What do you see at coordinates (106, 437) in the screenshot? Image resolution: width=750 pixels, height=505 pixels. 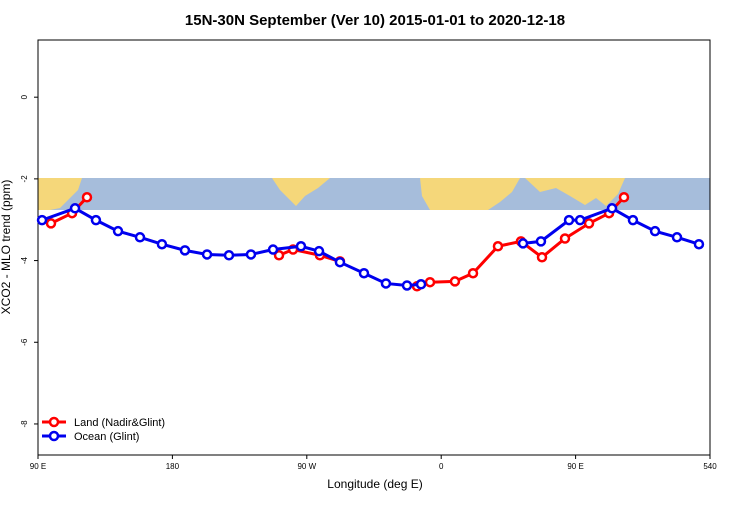 I see `legend-label: Ocean (Glint)` at bounding box center [106, 437].